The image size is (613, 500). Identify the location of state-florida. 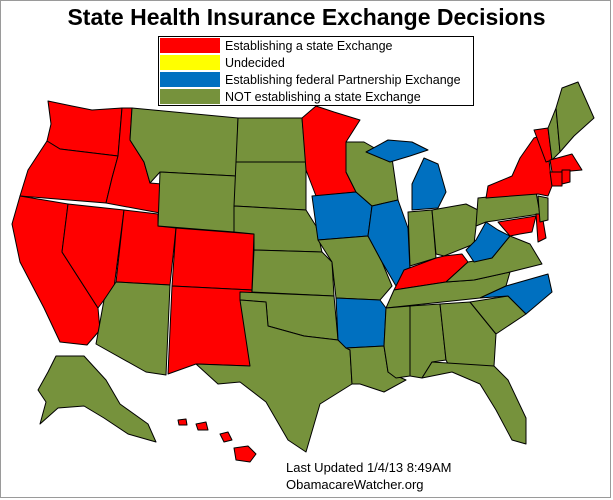
(474, 403).